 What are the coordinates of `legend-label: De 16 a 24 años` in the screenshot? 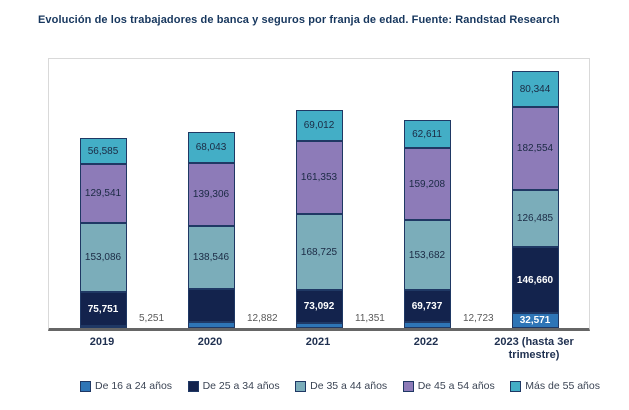 It's located at (134, 386).